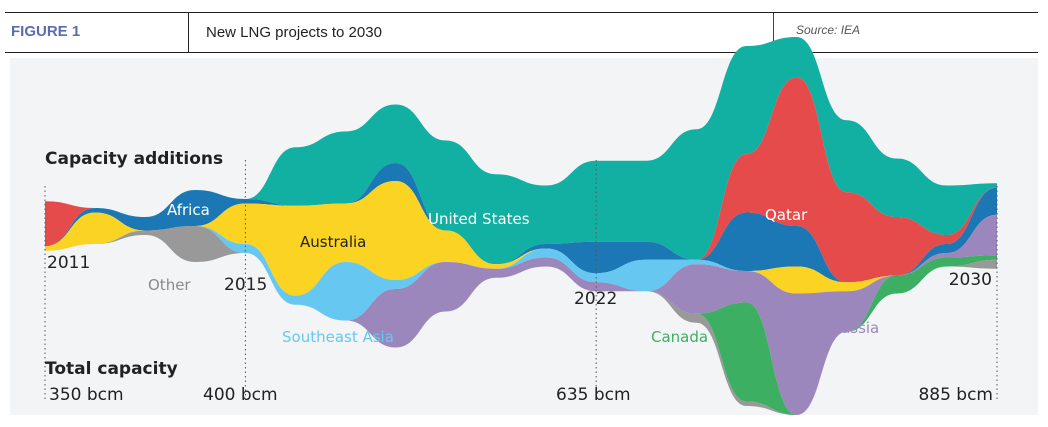 The image size is (1048, 427). Describe the element at coordinates (68, 263) in the screenshot. I see `year-label-2011: 2011` at that location.